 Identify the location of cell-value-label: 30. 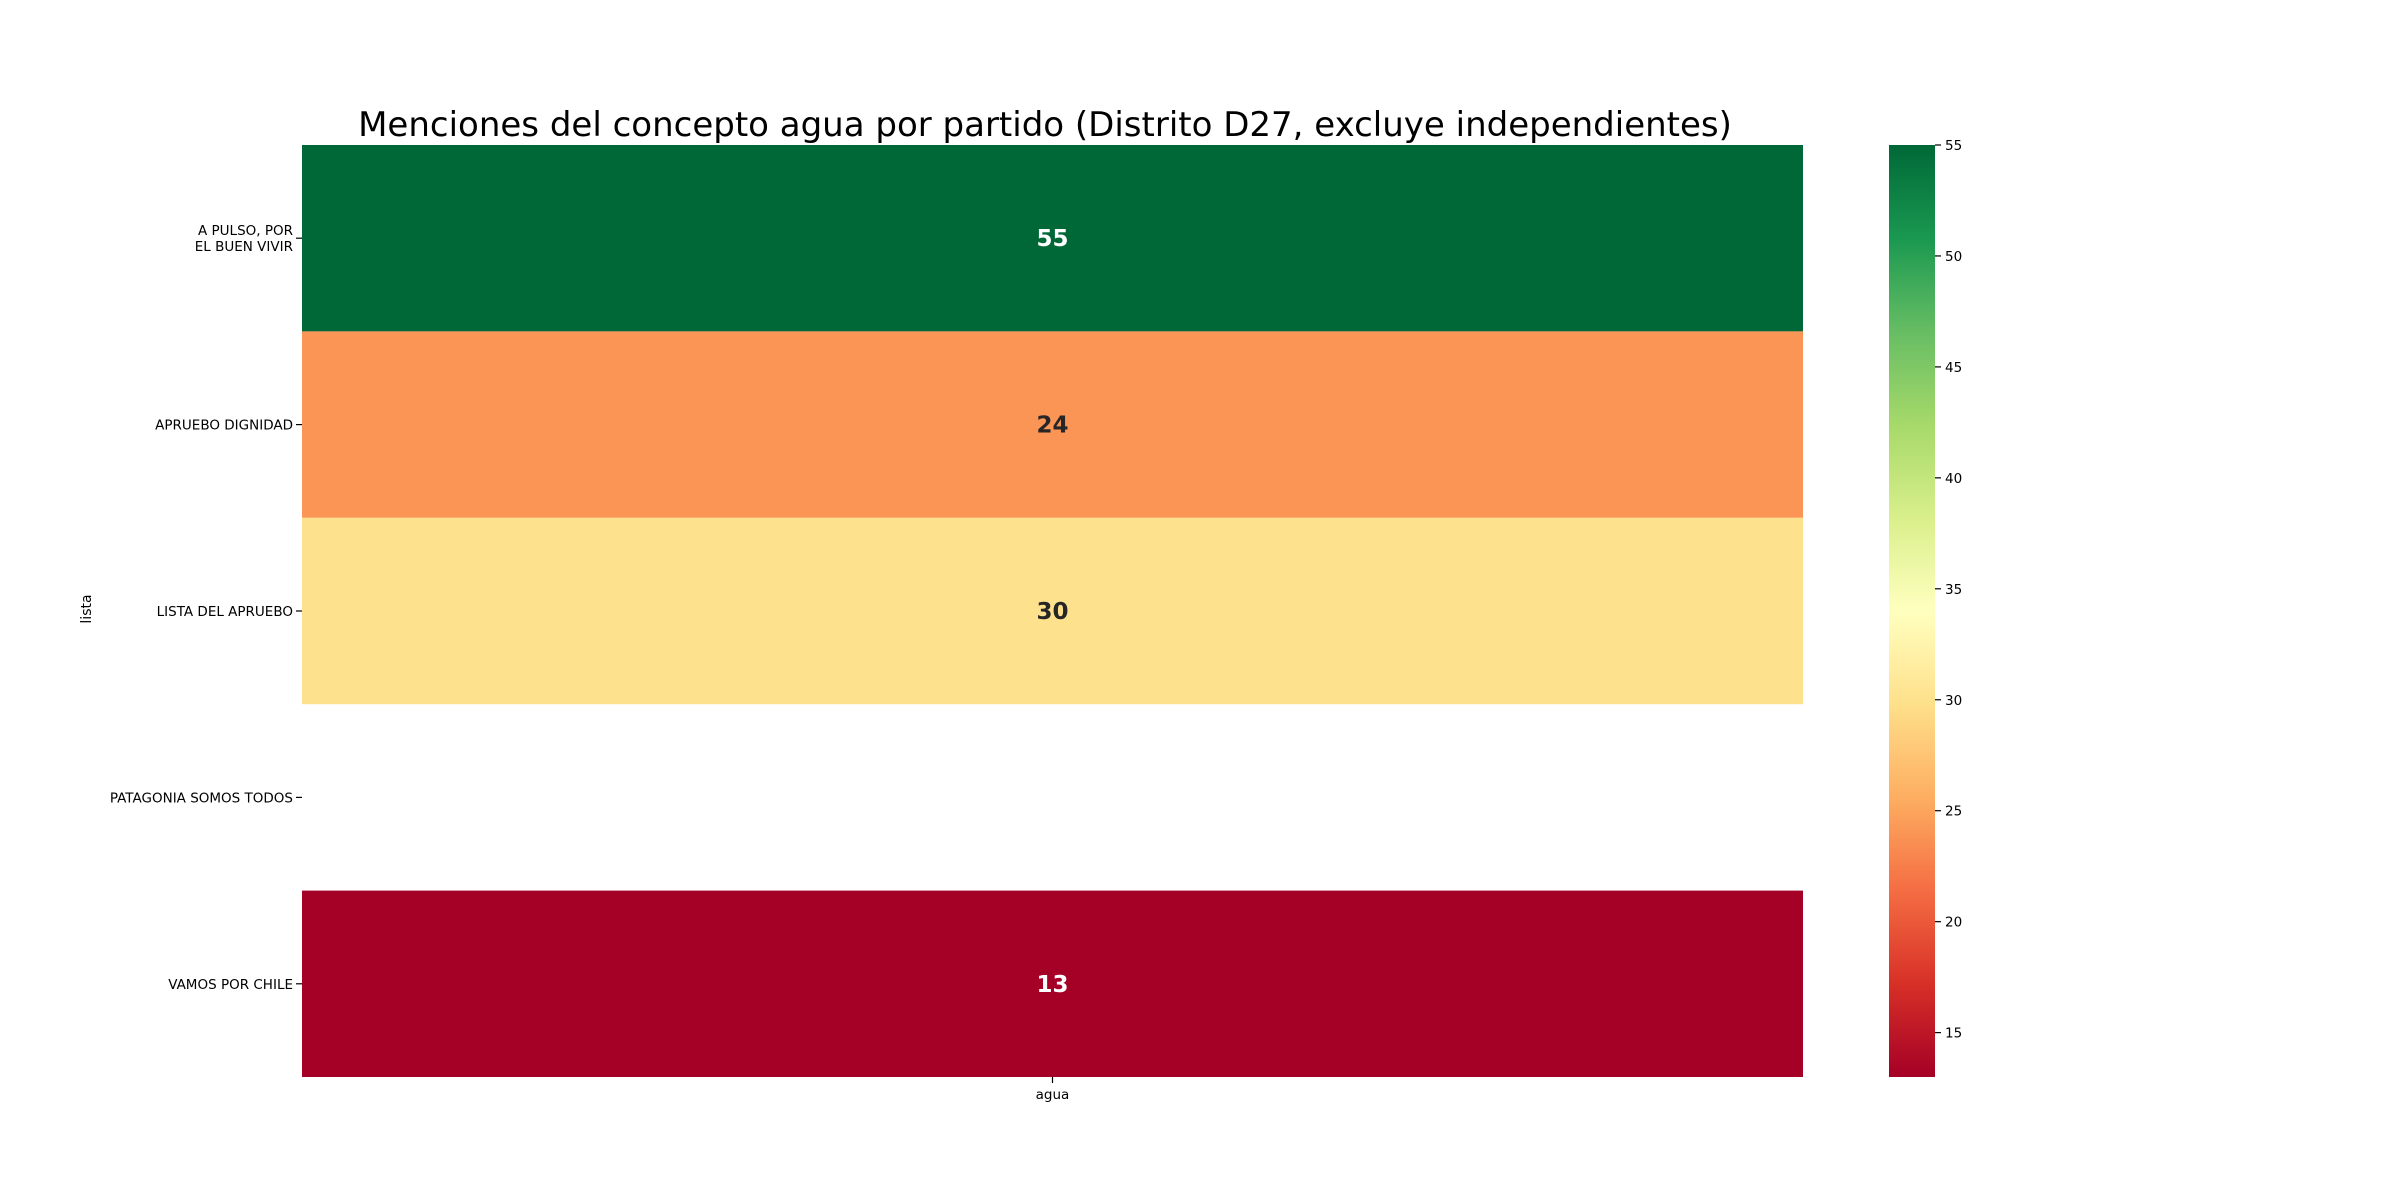
(1052, 612).